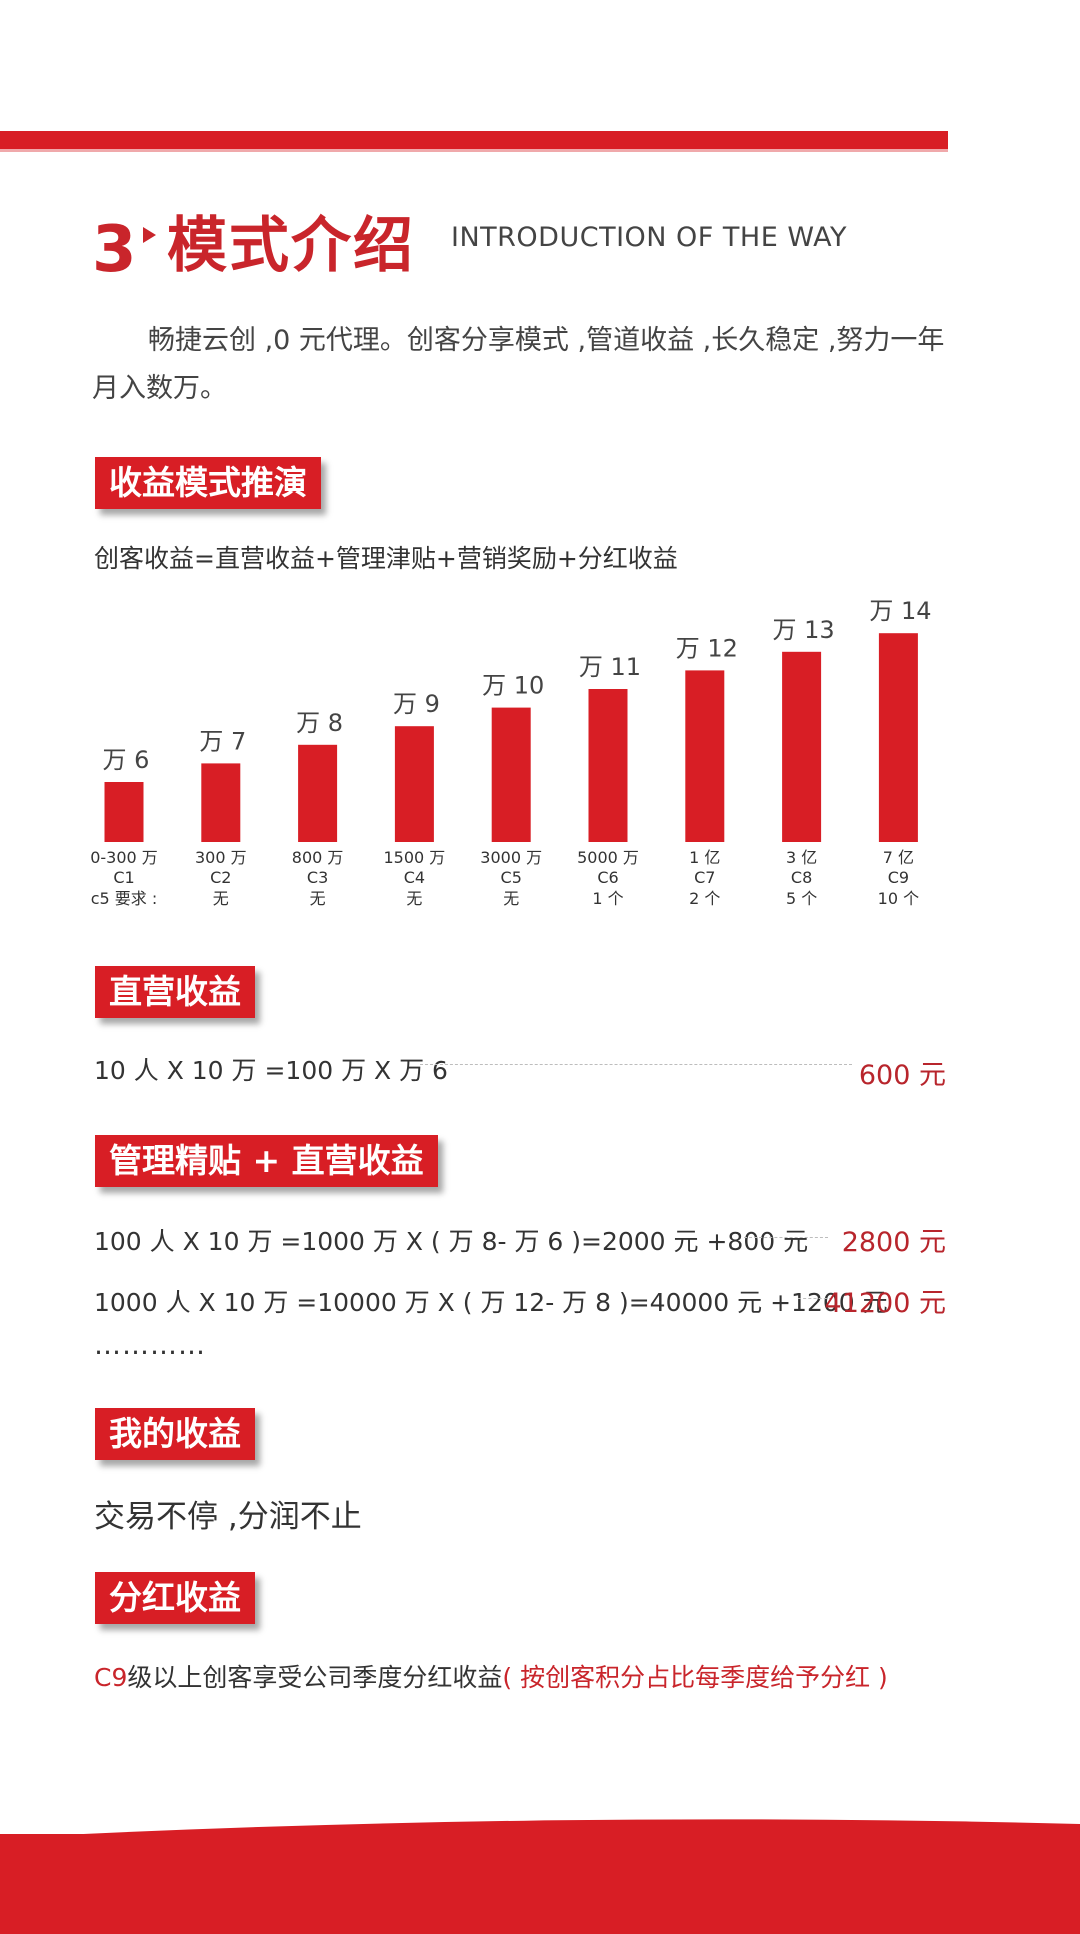 The image size is (1080, 1934). I want to click on bar-value-label: 万 13, so click(804, 630).